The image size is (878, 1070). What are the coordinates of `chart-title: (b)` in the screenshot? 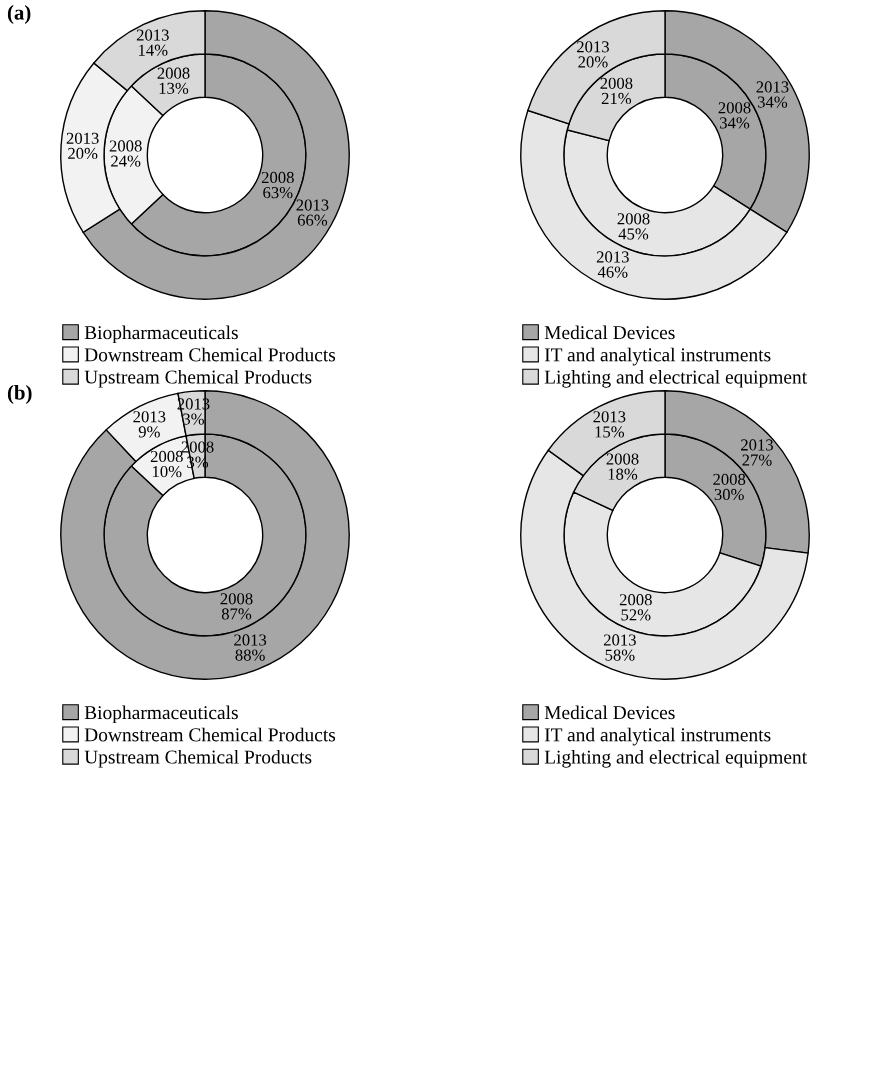 It's located at (19, 394).